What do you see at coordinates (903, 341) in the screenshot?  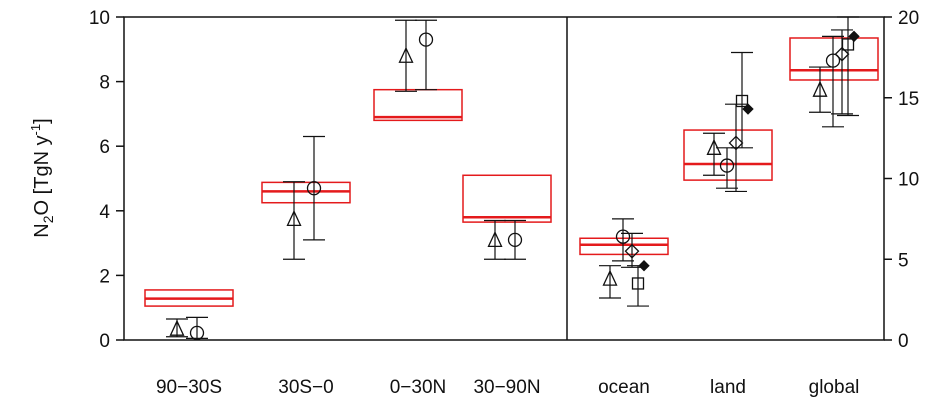 I see `right-tick-label: 0` at bounding box center [903, 341].